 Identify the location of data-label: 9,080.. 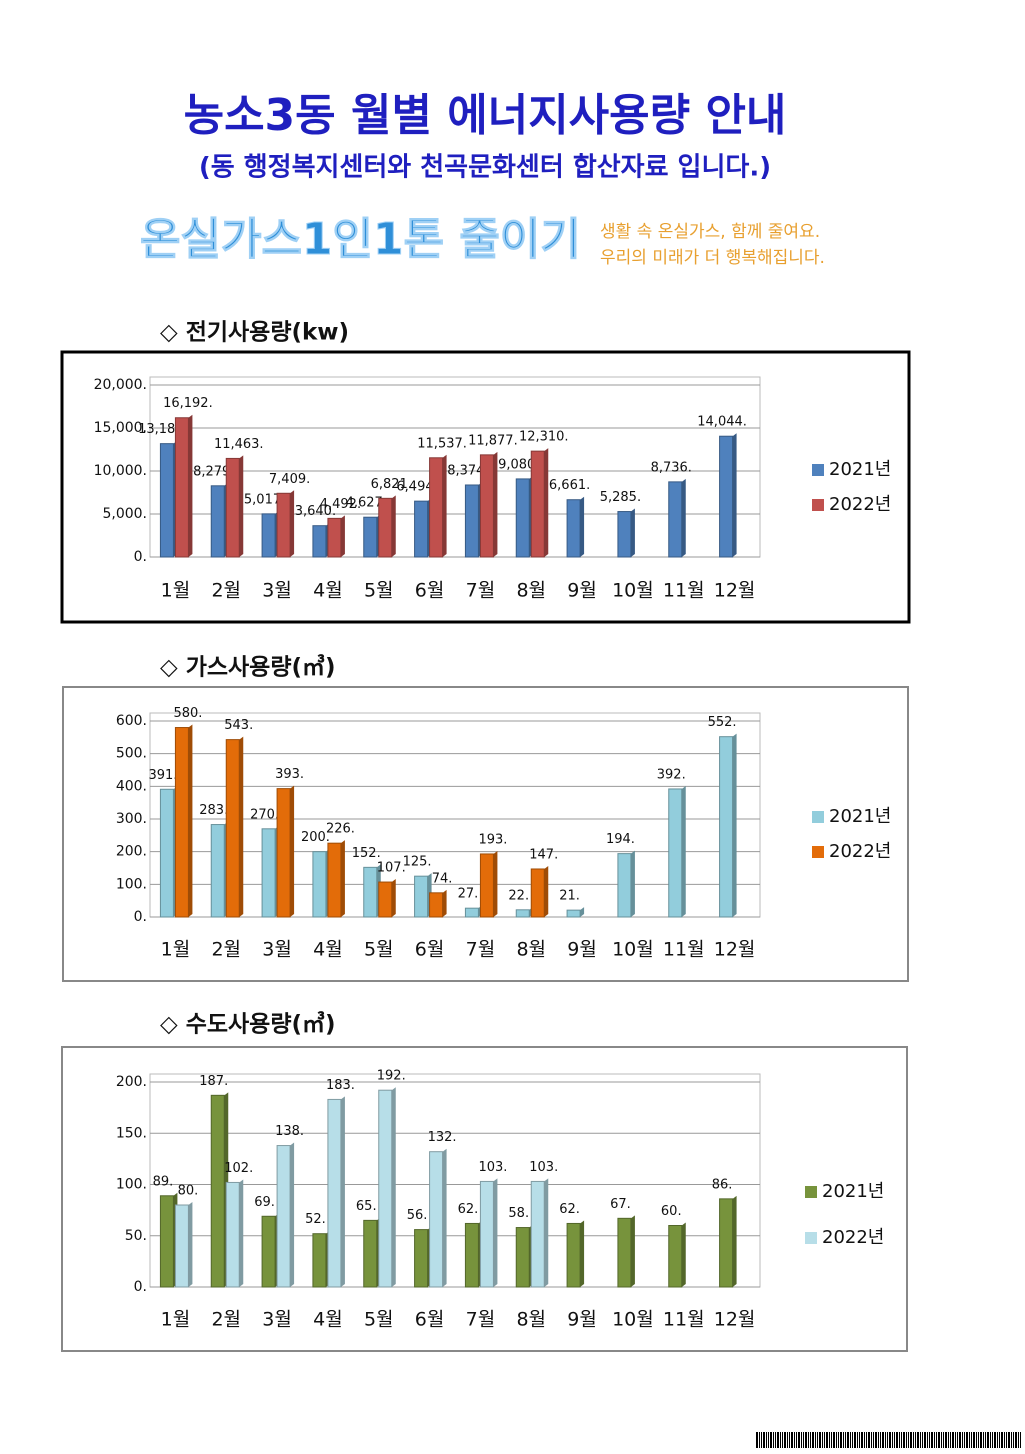
(518, 464).